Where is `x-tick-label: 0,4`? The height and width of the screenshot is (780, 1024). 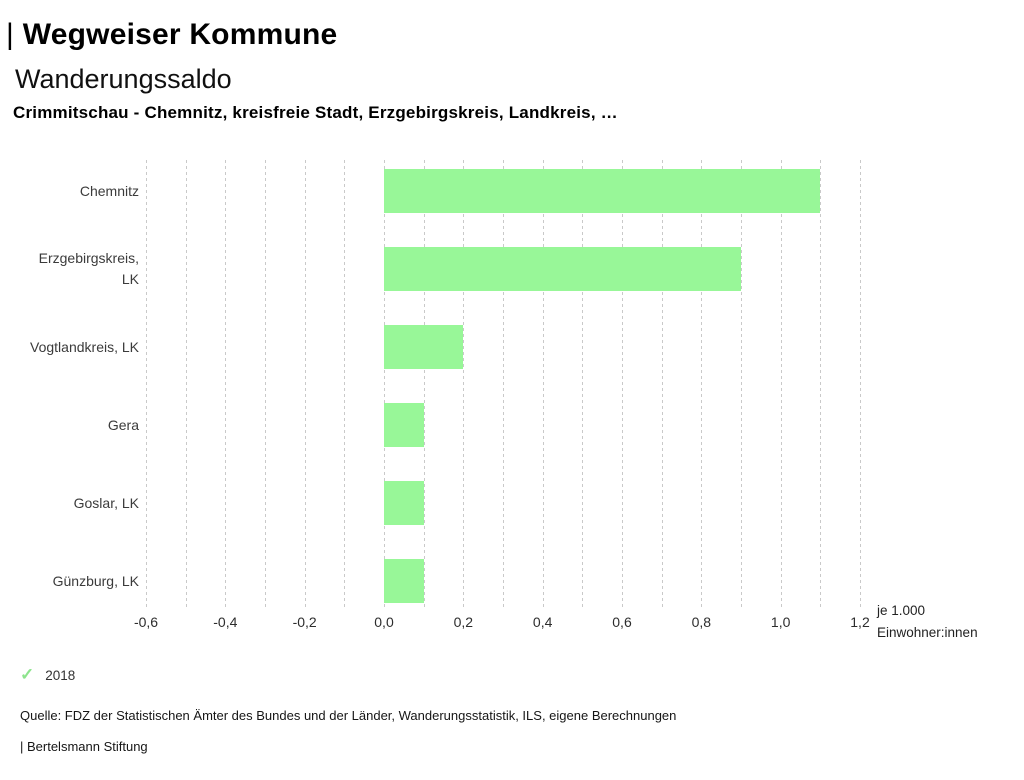
x-tick-label: 0,4 is located at coordinates (542, 622).